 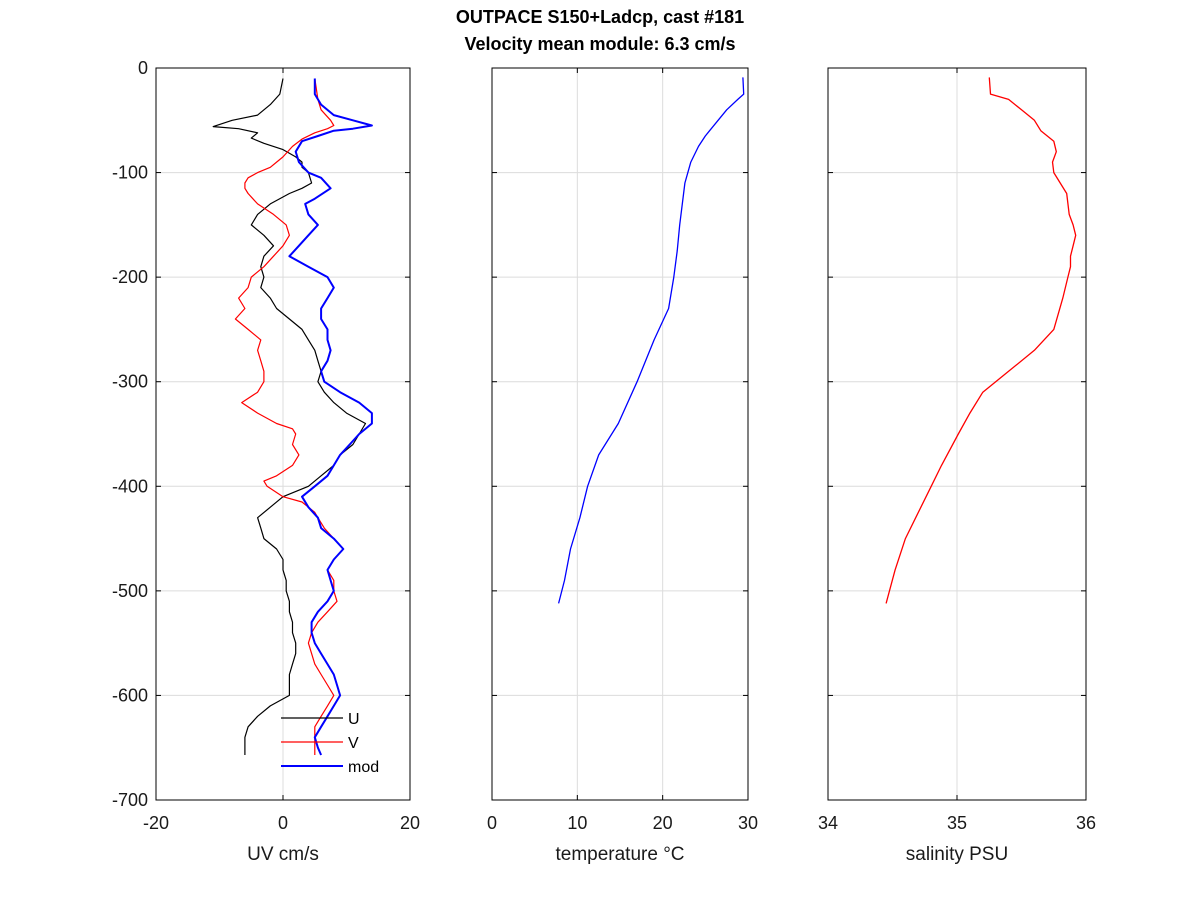 I want to click on legend-label-v: V, so click(x=353, y=743).